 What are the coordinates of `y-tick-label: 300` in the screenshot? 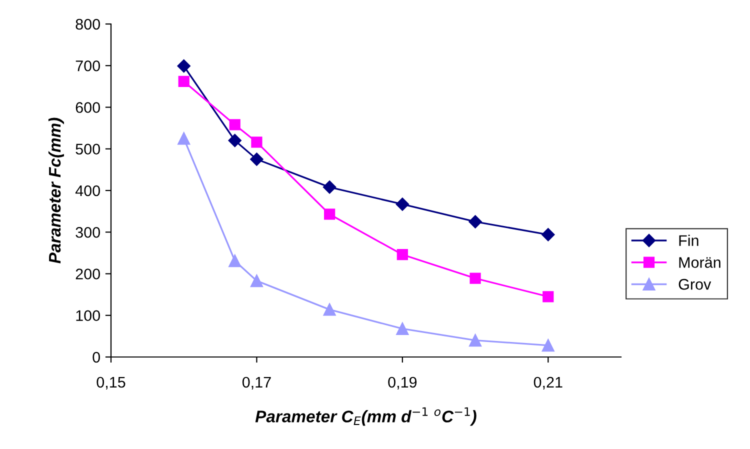 It's located at (88, 232).